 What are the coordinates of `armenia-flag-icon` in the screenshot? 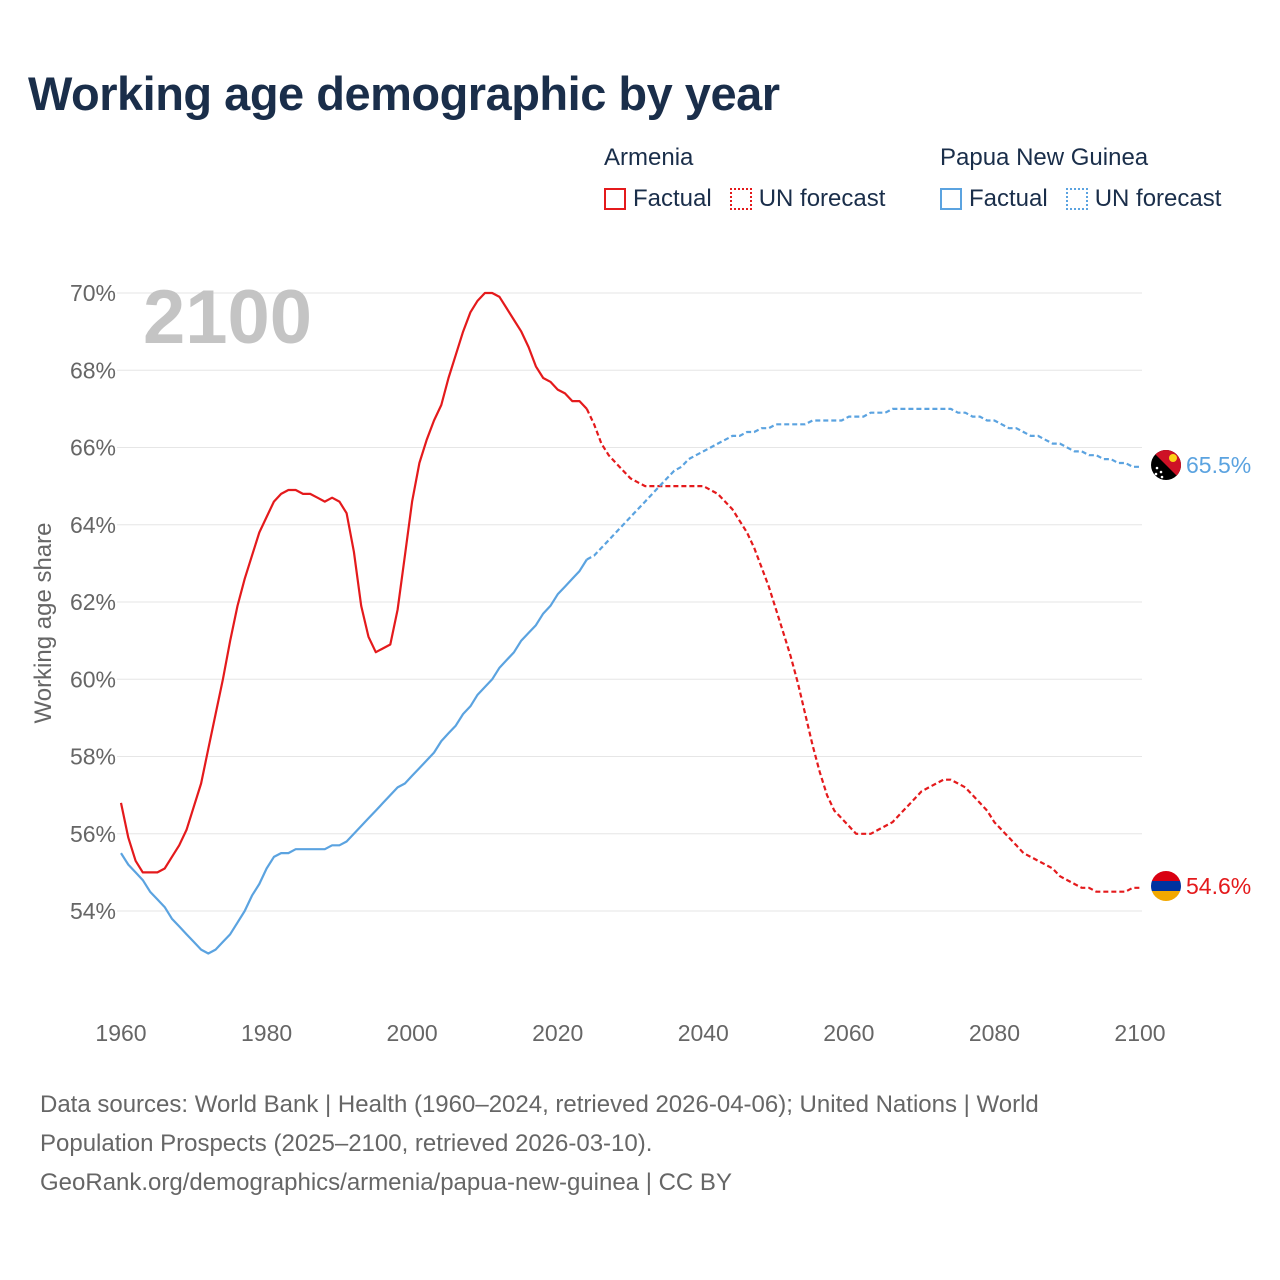 It's located at (1166, 886).